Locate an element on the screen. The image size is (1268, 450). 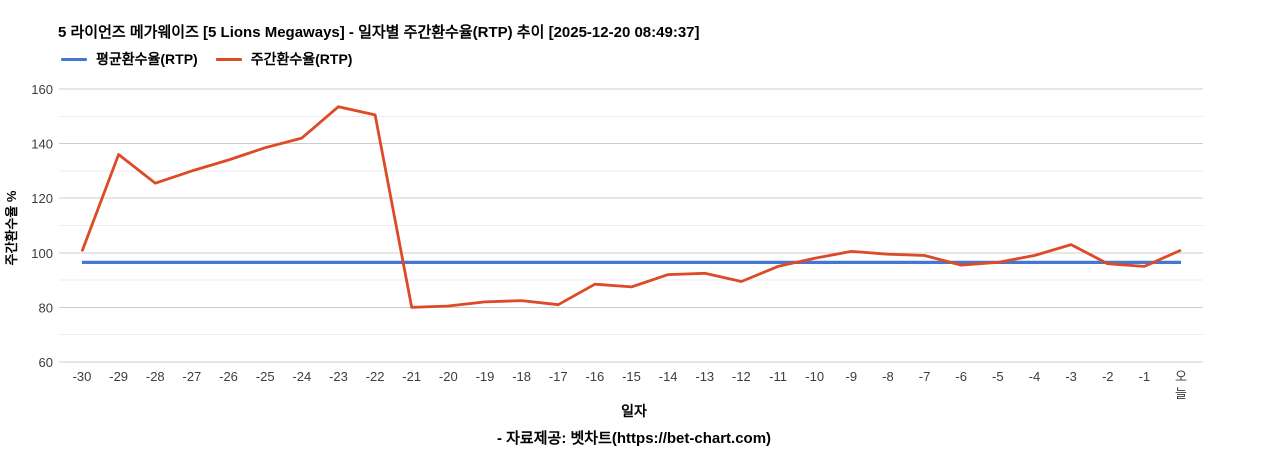
x-tick-label: -19 is located at coordinates (485, 376).